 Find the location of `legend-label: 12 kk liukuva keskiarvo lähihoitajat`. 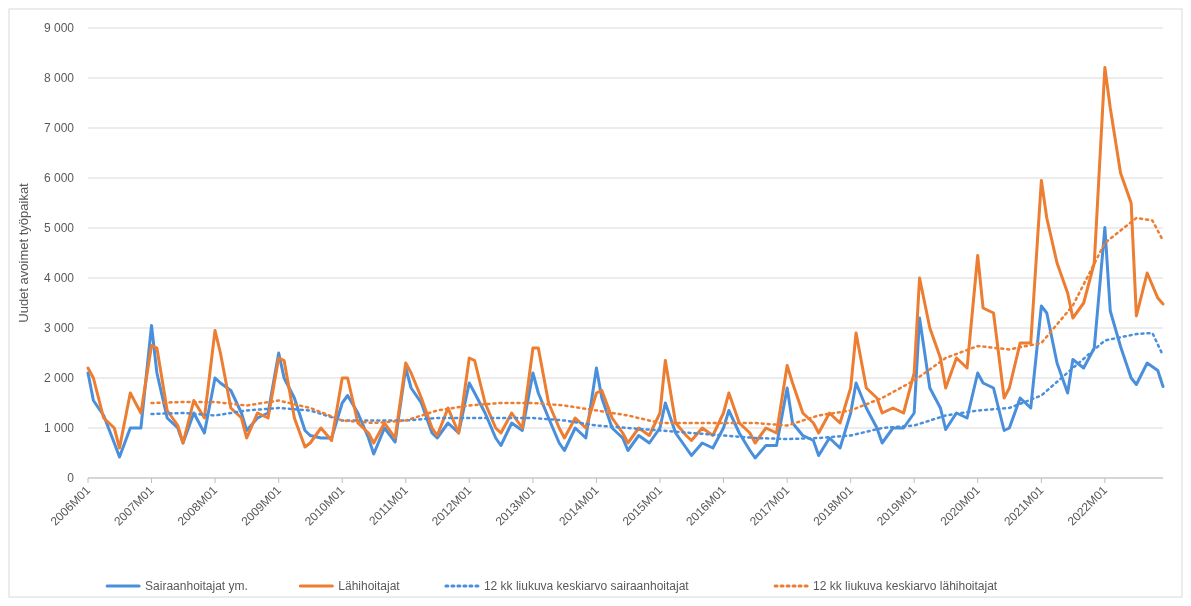

legend-label: 12 kk liukuva keskiarvo lähihoitajat is located at coordinates (905, 586).